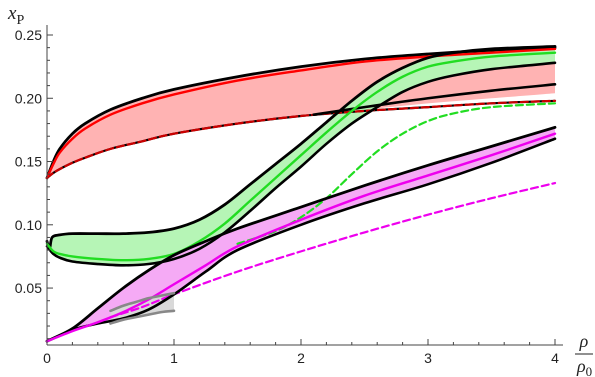 This screenshot has height=377, width=595. Describe the element at coordinates (142, 317) in the screenshot. I see `gray-lower-bound-line` at that location.